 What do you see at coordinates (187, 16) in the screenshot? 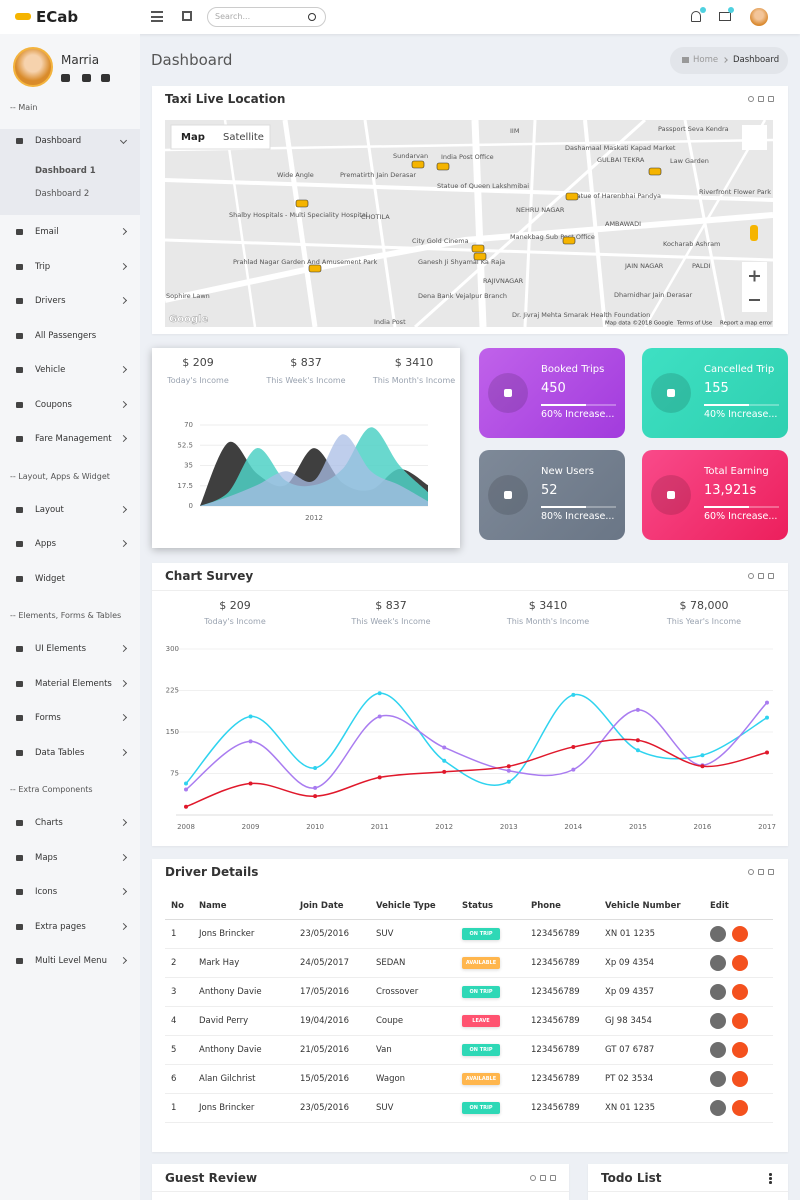
I see `fullscreen-toggle` at bounding box center [187, 16].